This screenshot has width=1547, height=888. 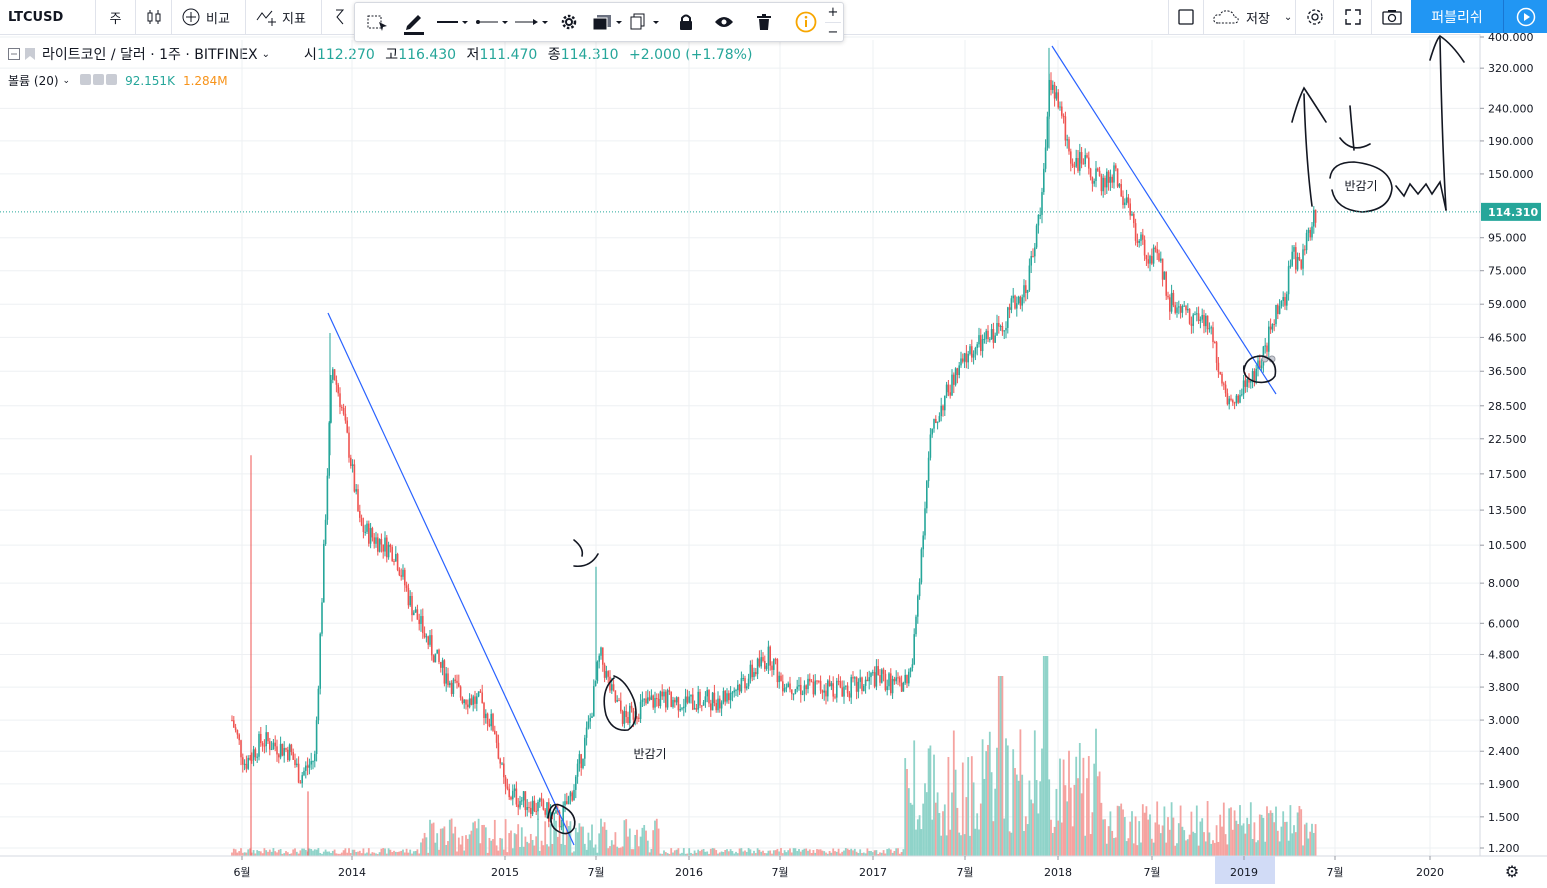 What do you see at coordinates (33, 81) in the screenshot?
I see `volume-title: 볼륨 (20)` at bounding box center [33, 81].